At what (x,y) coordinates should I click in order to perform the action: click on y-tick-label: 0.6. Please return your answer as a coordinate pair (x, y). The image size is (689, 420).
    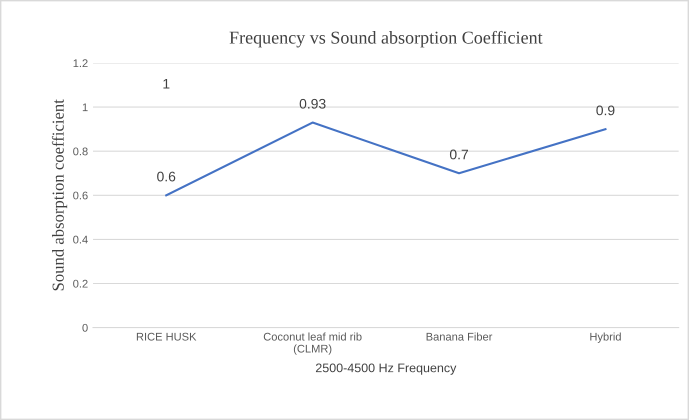
    Looking at the image, I should click on (80, 196).